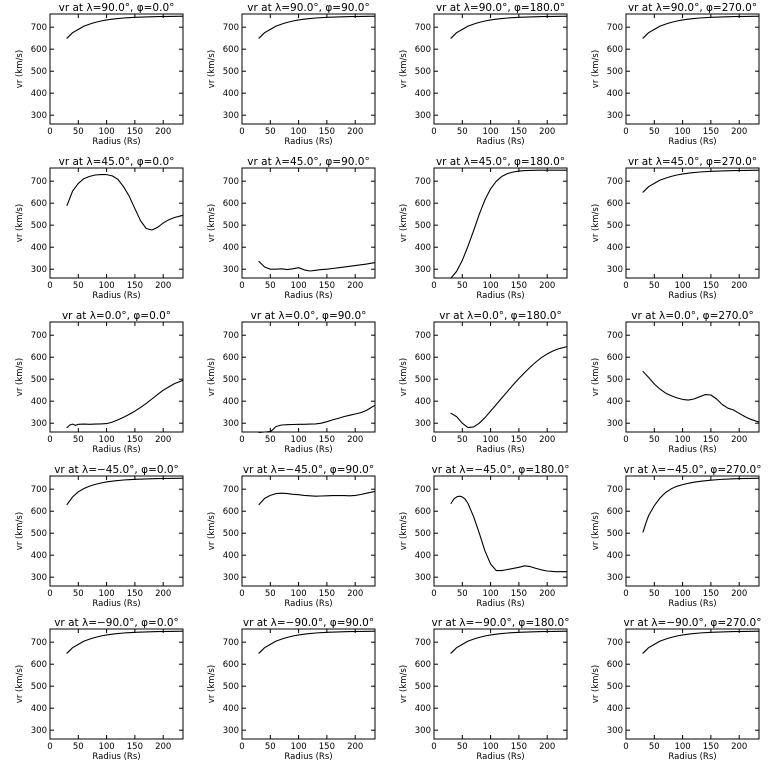 This screenshot has width=768, height=768. Describe the element at coordinates (501, 623) in the screenshot. I see `panel-title: vr at λ=−90.0°, φ=180.0°` at that location.